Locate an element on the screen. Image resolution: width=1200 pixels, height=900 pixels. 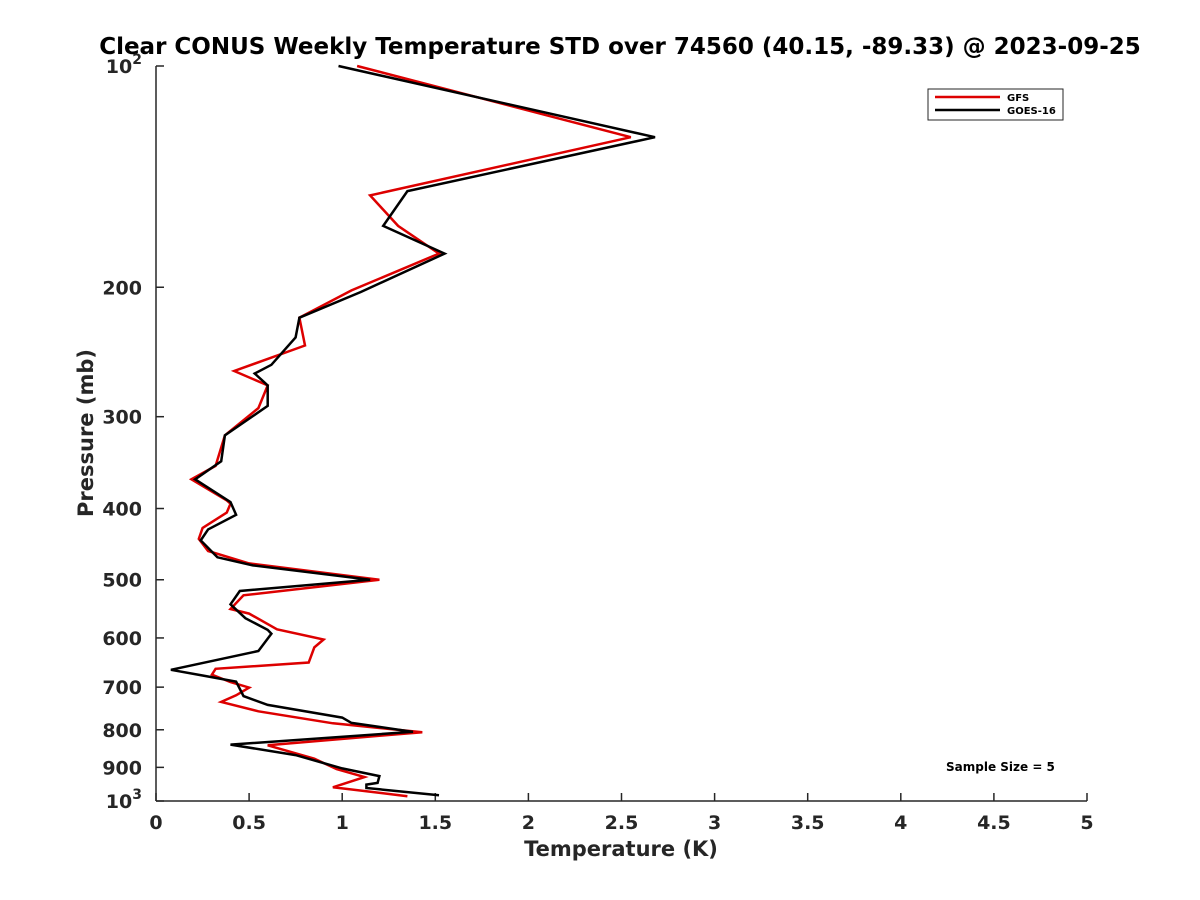
y-tick-label: 600 is located at coordinates (122, 639).